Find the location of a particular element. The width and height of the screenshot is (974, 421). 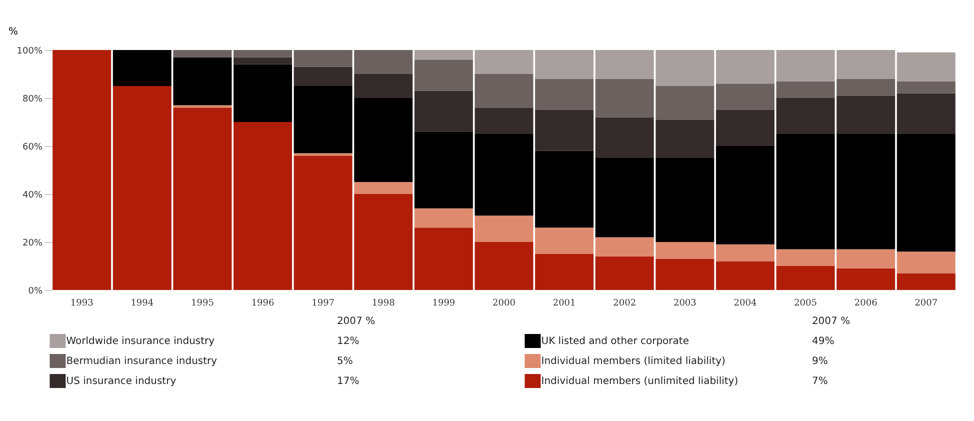

legend-title: 2007 % is located at coordinates (831, 321).